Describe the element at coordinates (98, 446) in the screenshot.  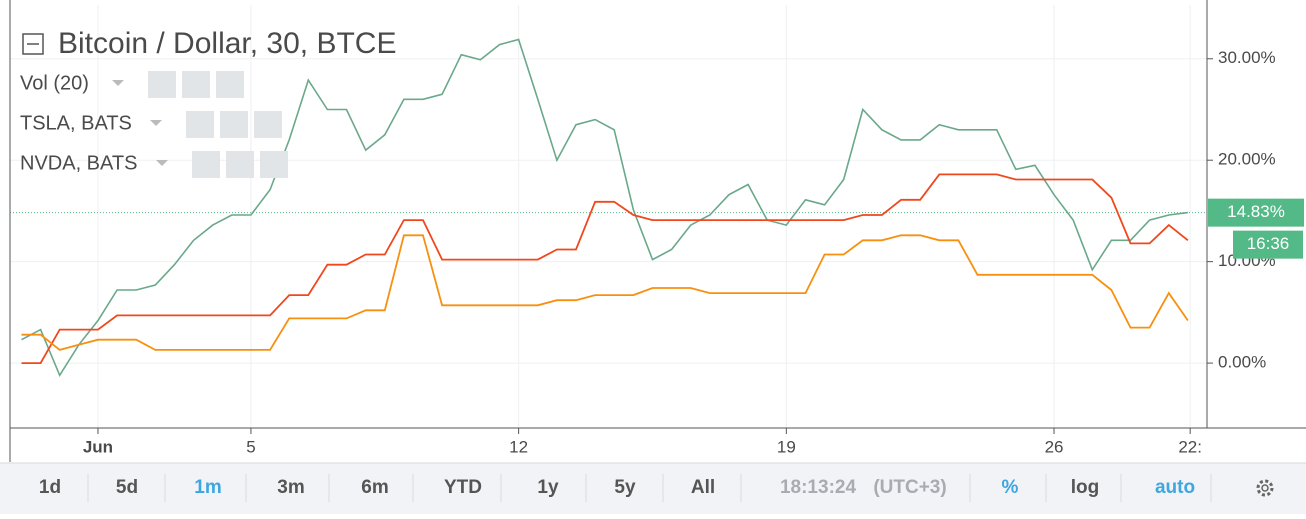
I see `x-tick-label: Jun` at that location.